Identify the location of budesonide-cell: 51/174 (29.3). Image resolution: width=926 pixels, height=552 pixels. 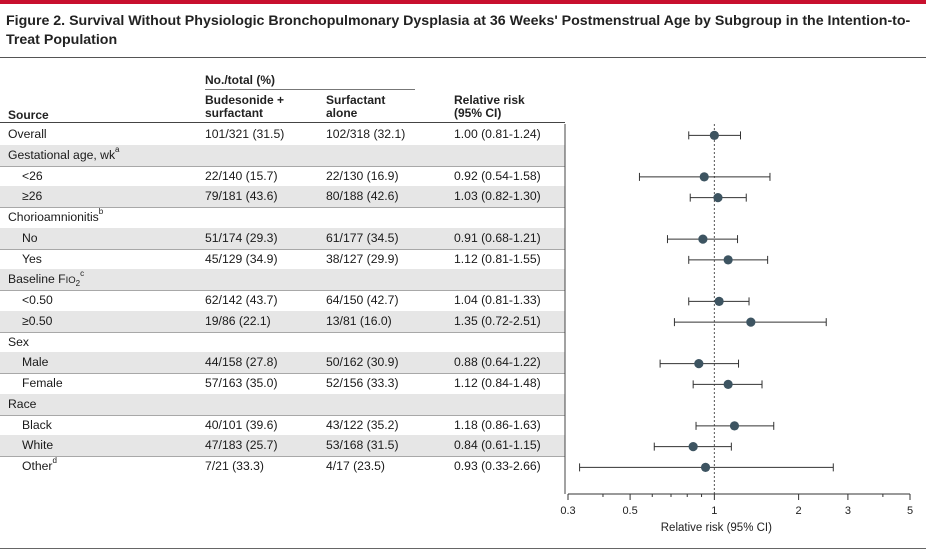
(241, 237).